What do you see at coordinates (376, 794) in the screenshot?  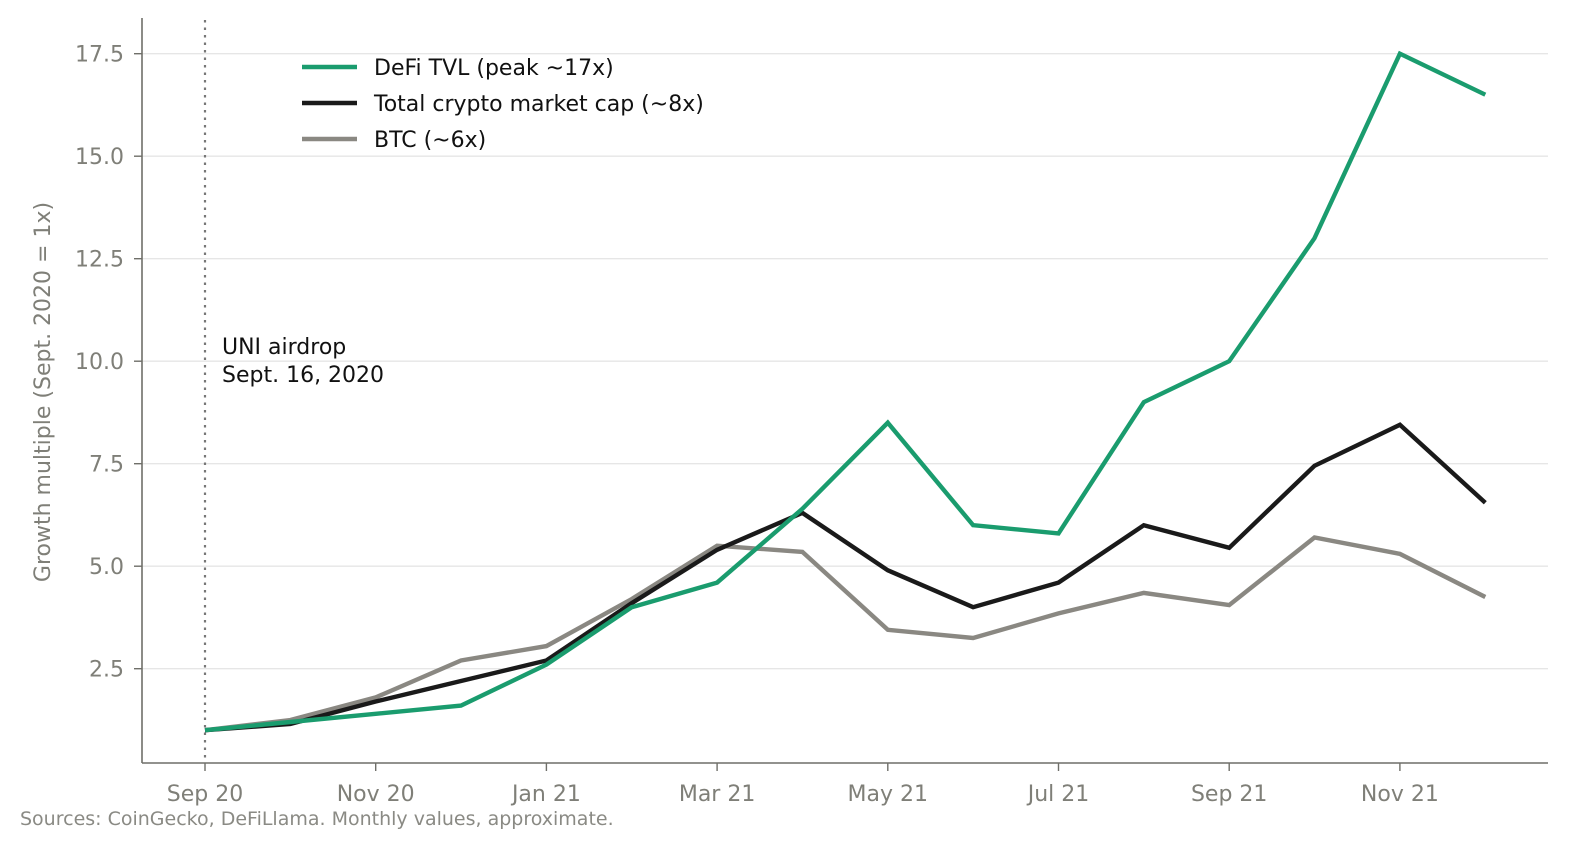 I see `x-tick-label: Nov 20` at bounding box center [376, 794].